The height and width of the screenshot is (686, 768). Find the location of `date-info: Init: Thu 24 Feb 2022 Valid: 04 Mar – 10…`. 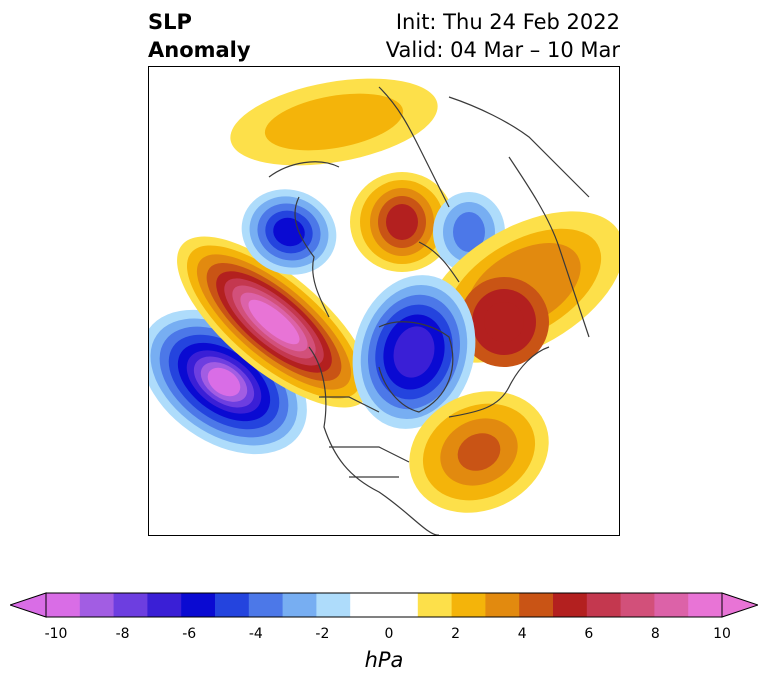

date-info: Init: Thu 24 Feb 2022 Valid: 04 Mar – 10… is located at coordinates (503, 36).